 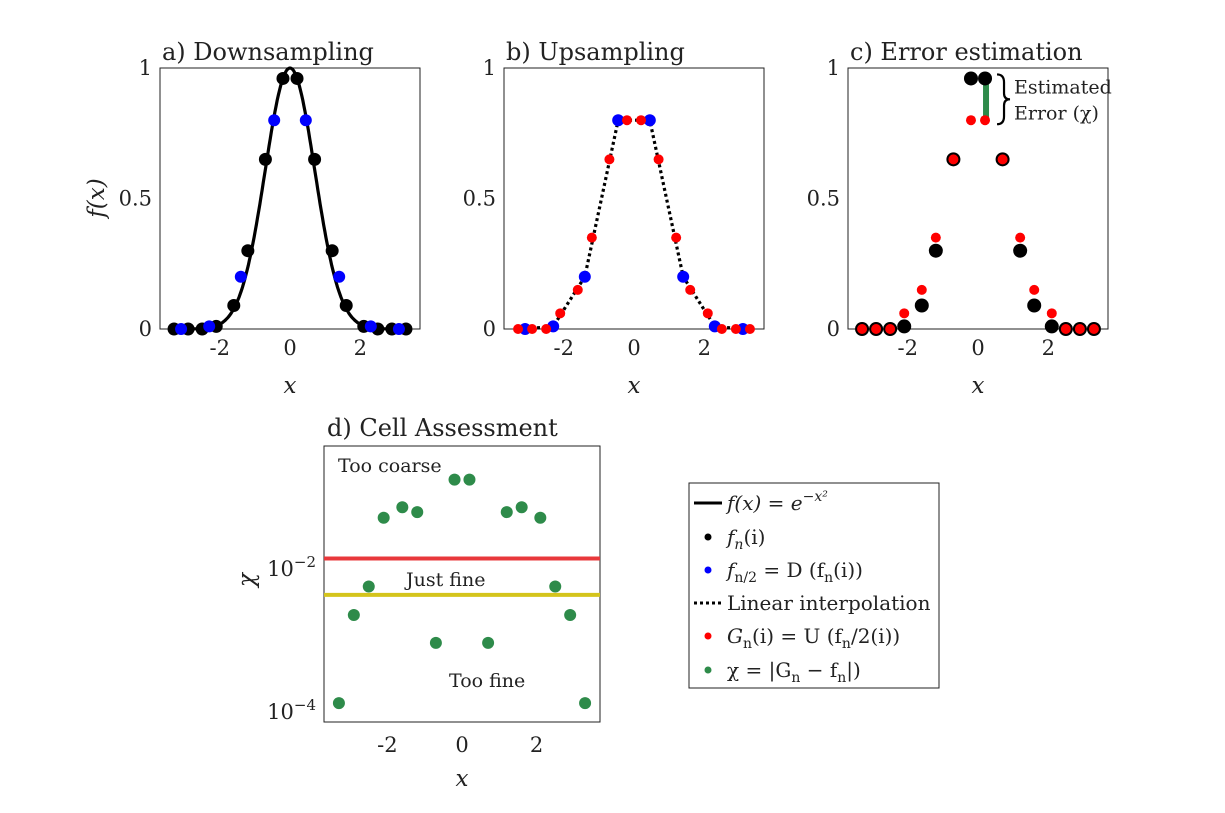 What do you see at coordinates (794, 572) in the screenshot?
I see `legend-item-fn2: fn/2 = D (fn(i))` at bounding box center [794, 572].